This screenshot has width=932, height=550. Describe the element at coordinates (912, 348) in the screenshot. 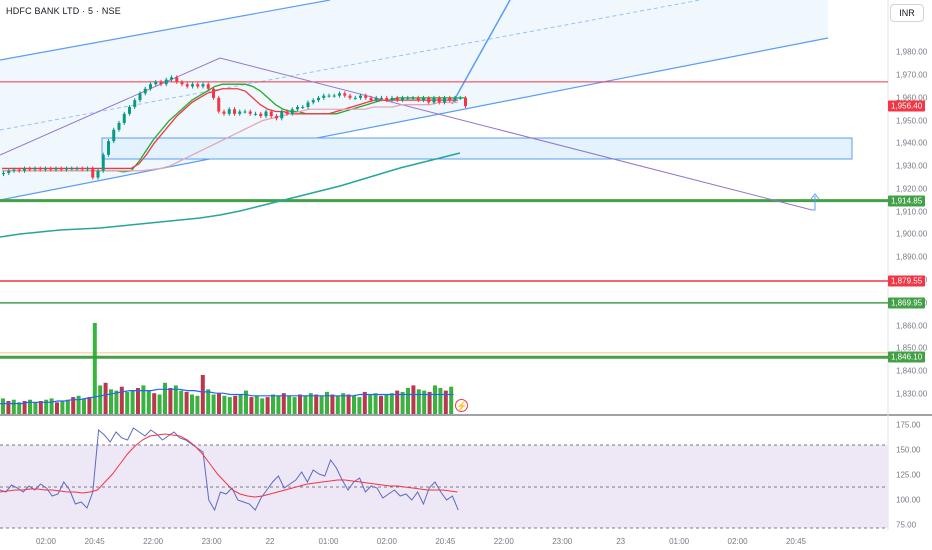

I see `price-tick: 1,850.00` at that location.